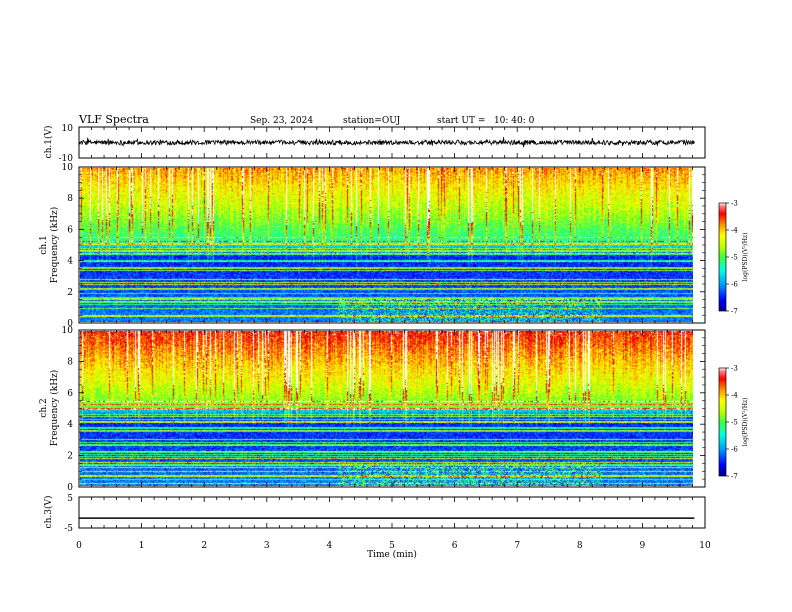 The width and height of the screenshot is (792, 612). I want to click on station-label: station=OUJ, so click(372, 121).